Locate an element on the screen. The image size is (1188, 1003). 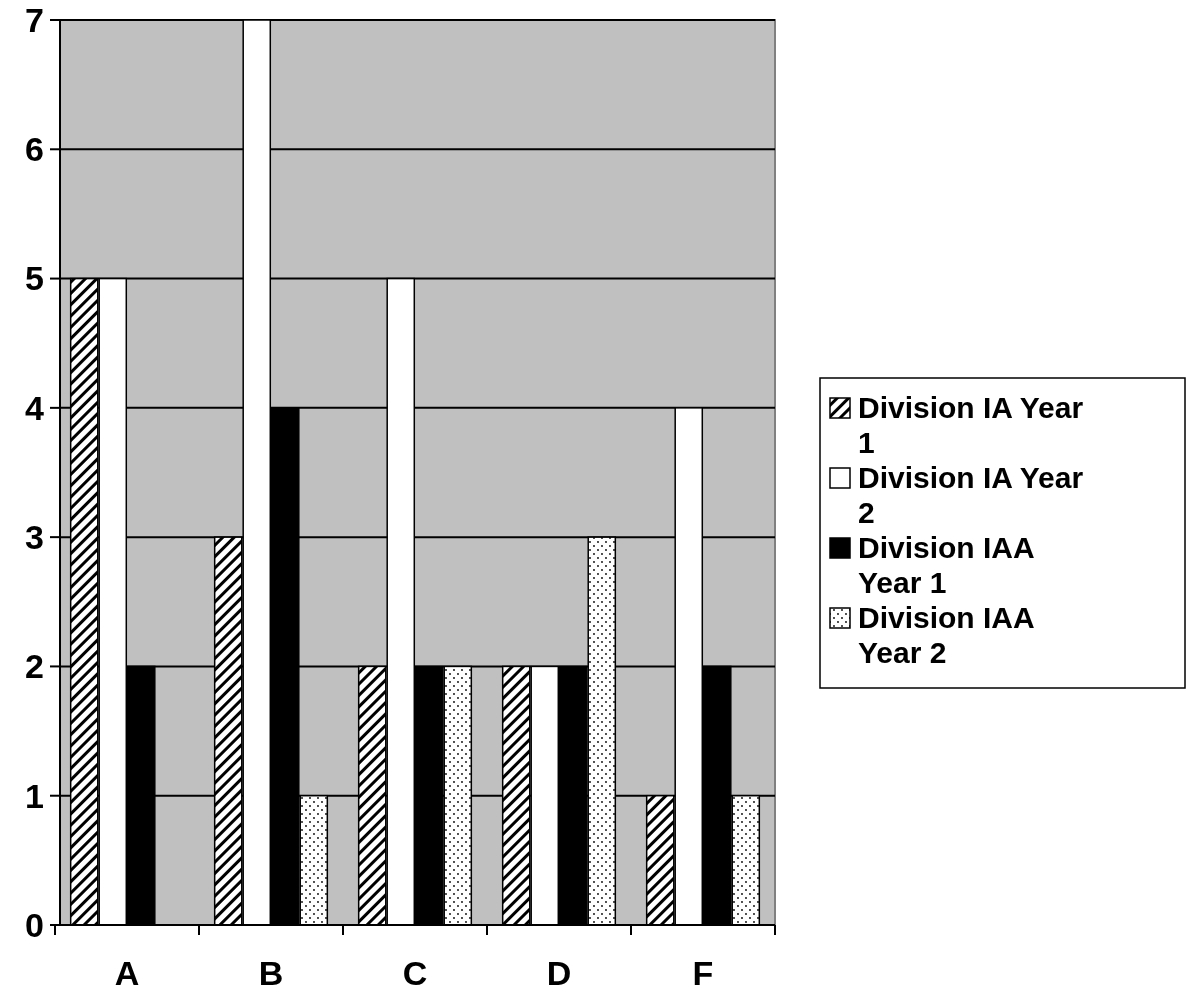
legend-label: Division IAA Year 1 is located at coordinates (946, 565).